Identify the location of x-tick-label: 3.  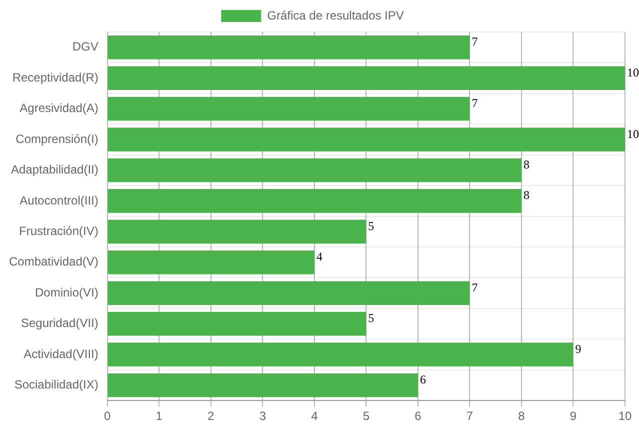
(262, 416).